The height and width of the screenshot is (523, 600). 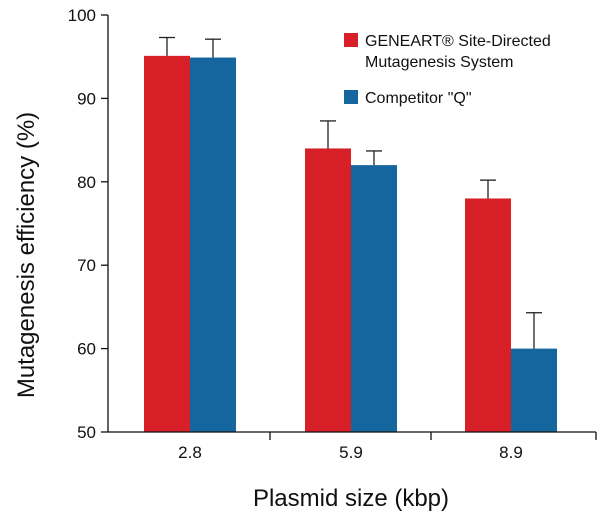 I want to click on y-tick-label: 60, so click(x=86, y=349).